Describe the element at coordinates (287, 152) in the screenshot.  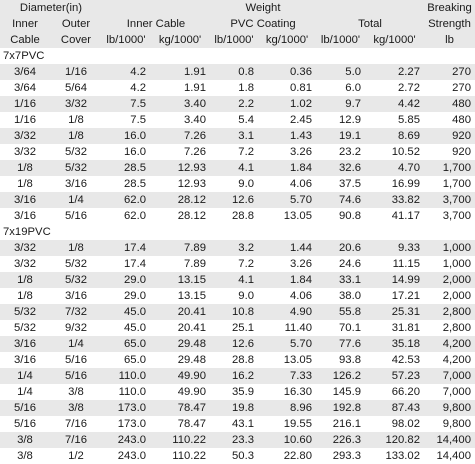
I see `pvc-coating-kg: 3.26` at that location.